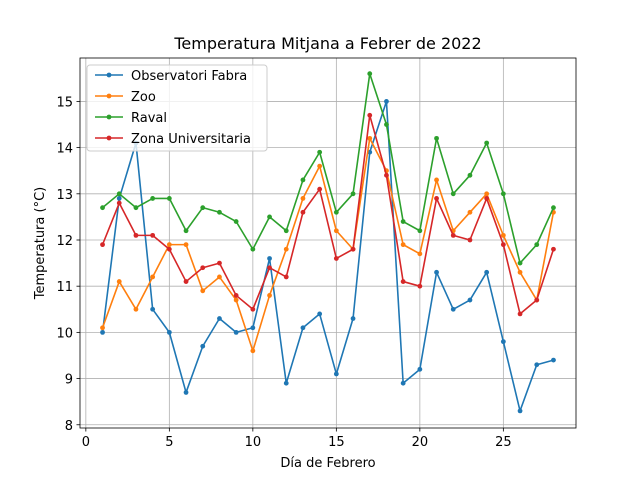 The image size is (640, 480). I want to click on x-axis-title: Día de Febrero, so click(327, 463).